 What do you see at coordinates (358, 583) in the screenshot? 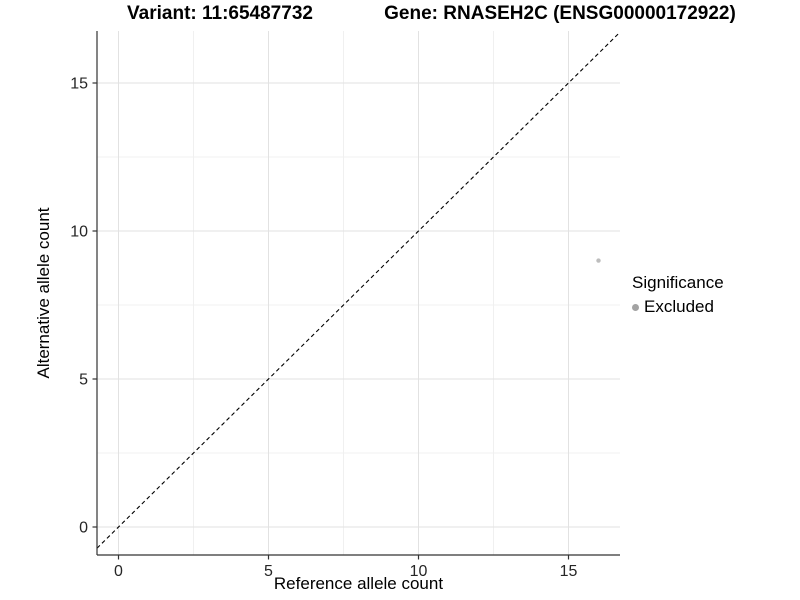
I see `x-axis-title: Reference allele count` at bounding box center [358, 583].